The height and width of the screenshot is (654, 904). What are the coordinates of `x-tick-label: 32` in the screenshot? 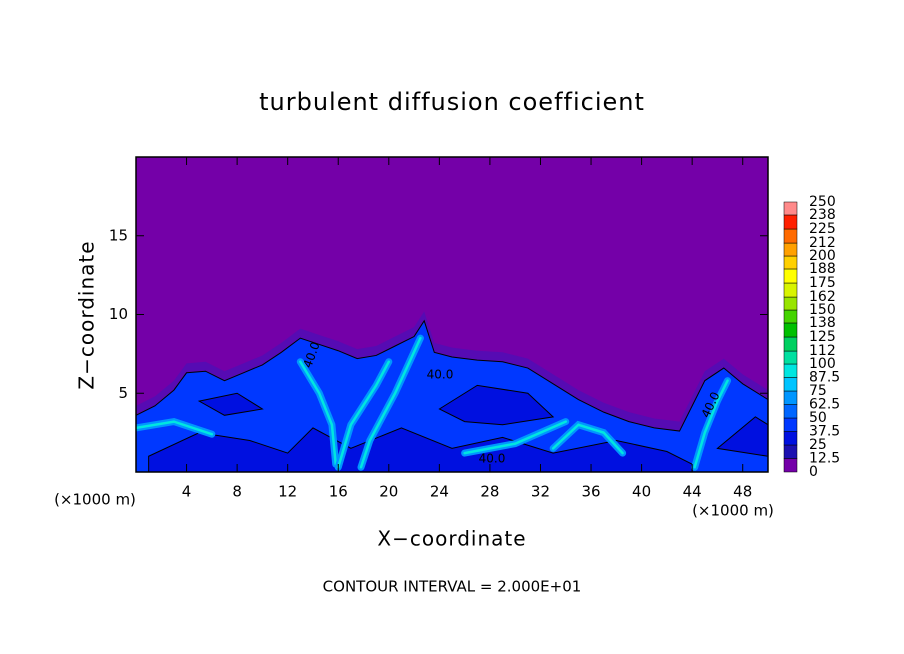 It's located at (540, 492).